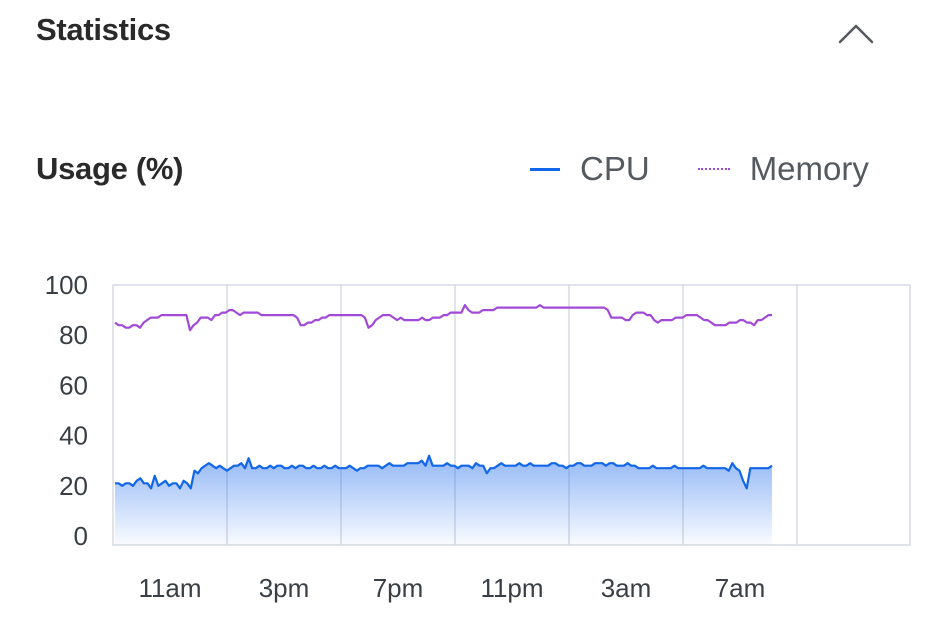  I want to click on y-tick-label: 40, so click(73, 436).